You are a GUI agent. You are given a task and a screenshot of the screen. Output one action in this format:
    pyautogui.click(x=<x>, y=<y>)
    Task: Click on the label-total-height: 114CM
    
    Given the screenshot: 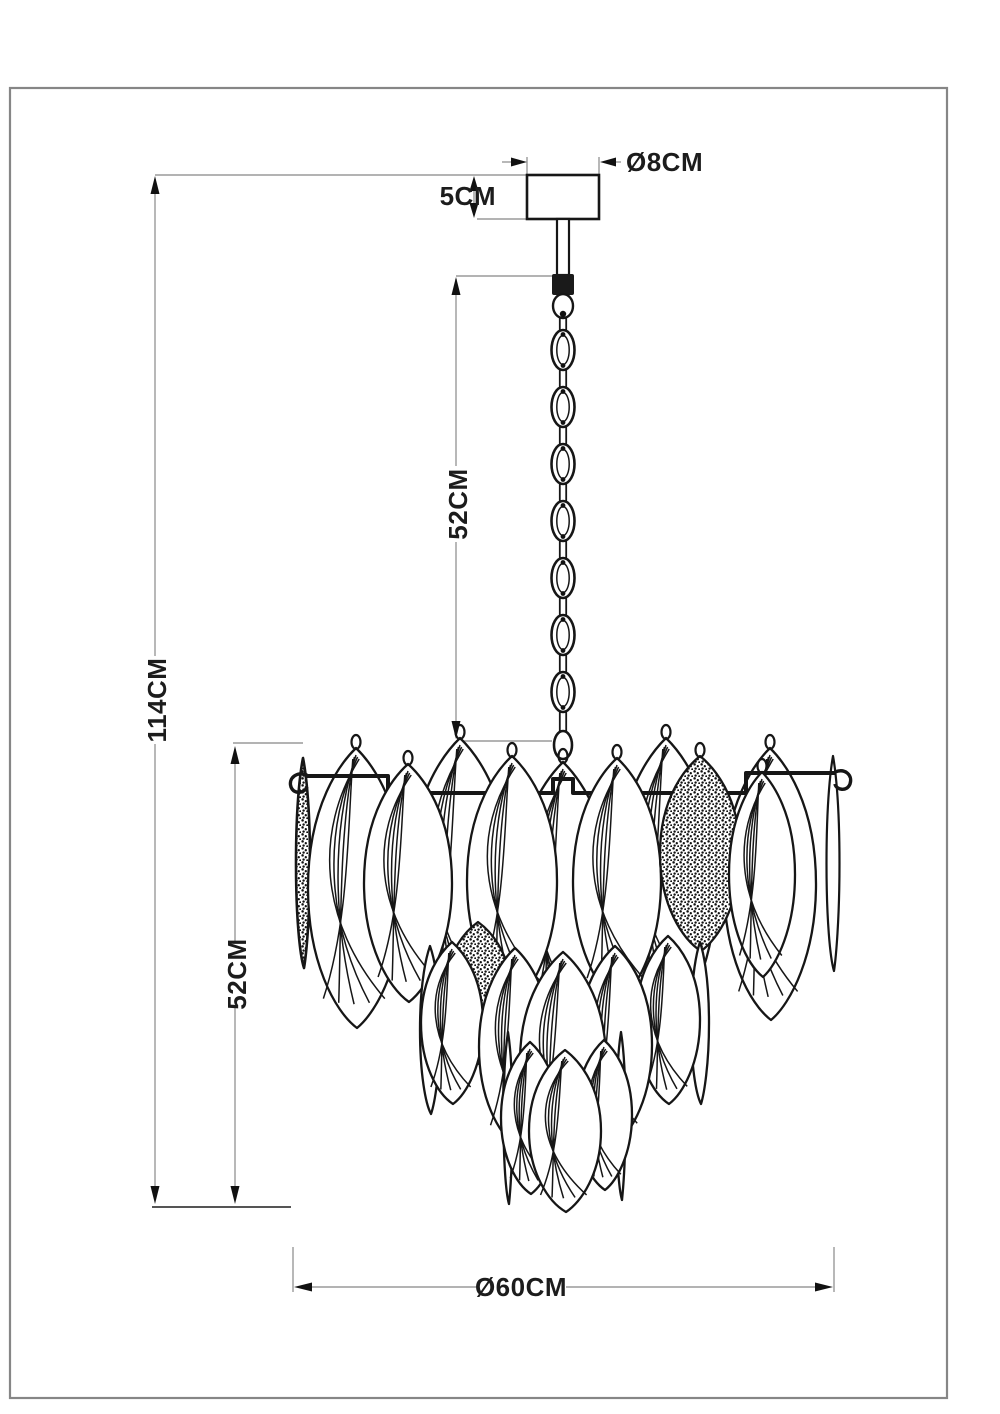 What is the action you would take?
    pyautogui.click(x=157, y=700)
    